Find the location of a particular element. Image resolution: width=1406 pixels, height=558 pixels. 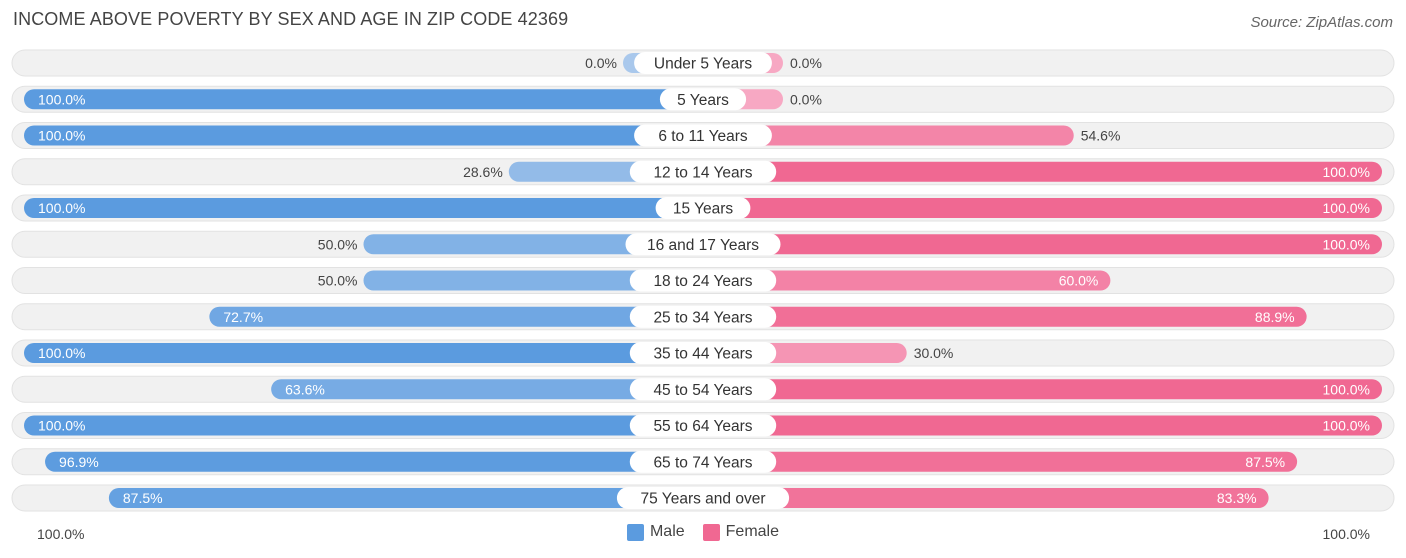

category-label: 75 Years and over is located at coordinates (703, 499).